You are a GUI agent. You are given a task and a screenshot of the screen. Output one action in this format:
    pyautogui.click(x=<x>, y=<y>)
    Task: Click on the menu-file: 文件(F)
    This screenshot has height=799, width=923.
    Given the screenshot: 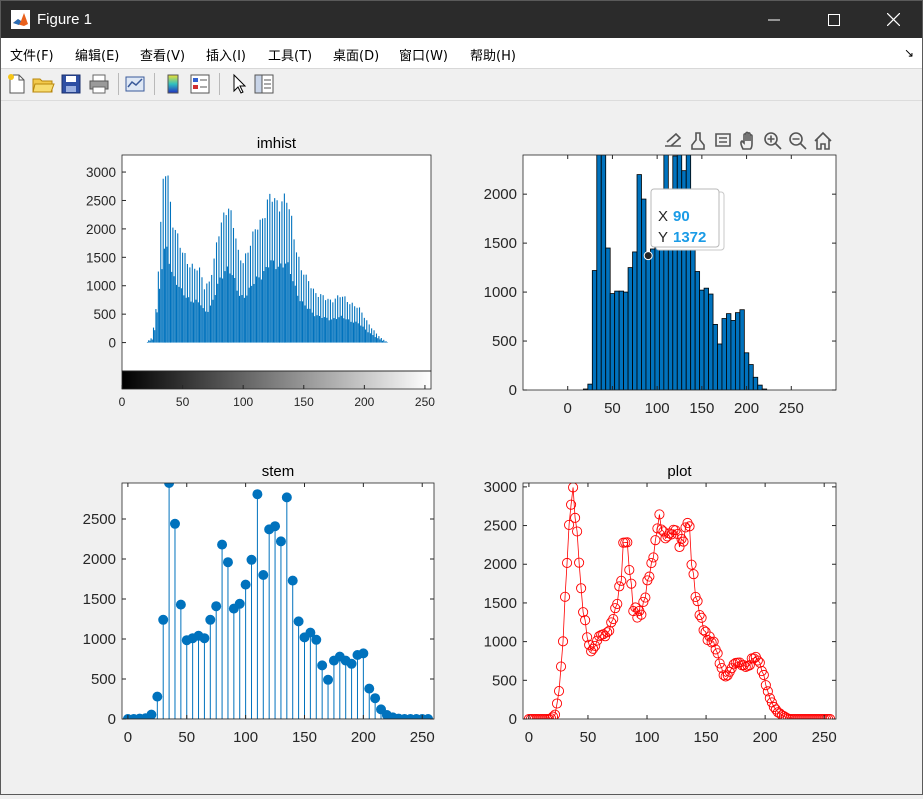 What is the action you would take?
    pyautogui.click(x=32, y=56)
    